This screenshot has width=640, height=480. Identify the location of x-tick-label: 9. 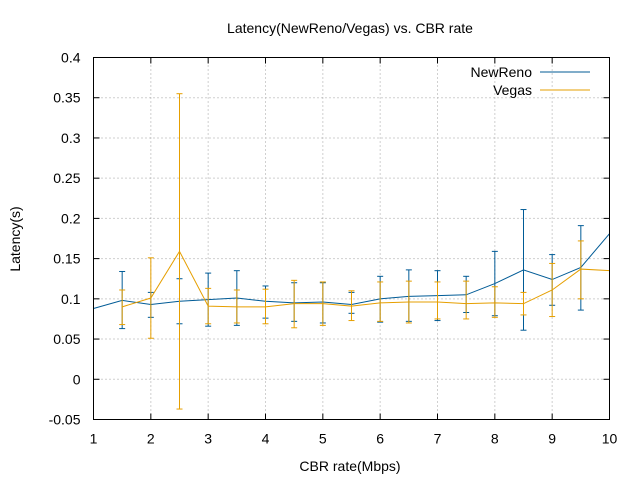
(552, 439).